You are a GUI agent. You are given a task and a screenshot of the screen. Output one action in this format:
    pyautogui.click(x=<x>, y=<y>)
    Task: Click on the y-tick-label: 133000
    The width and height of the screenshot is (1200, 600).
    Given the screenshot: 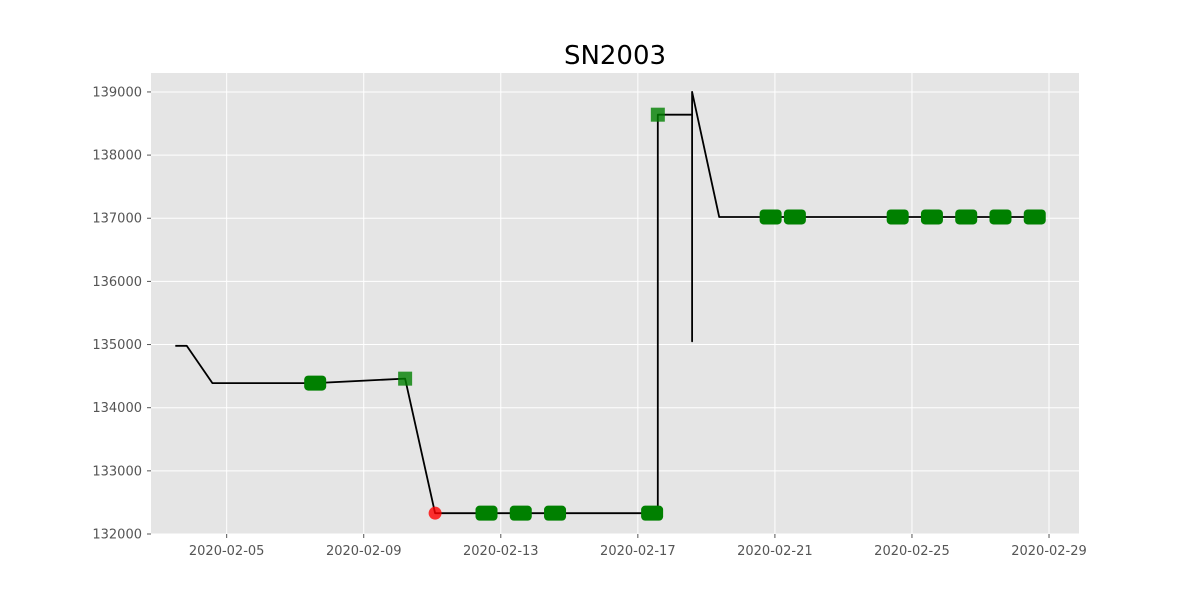 What is the action you would take?
    pyautogui.click(x=117, y=471)
    